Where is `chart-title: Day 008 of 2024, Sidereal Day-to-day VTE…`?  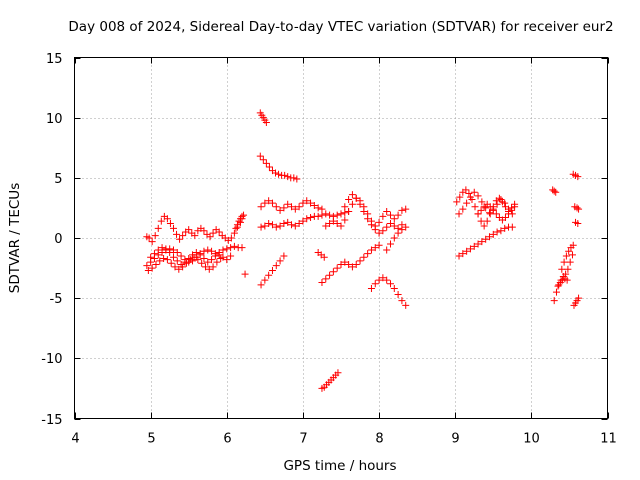 chart-title: Day 008 of 2024, Sidereal Day-to-day VTE… is located at coordinates (340, 27).